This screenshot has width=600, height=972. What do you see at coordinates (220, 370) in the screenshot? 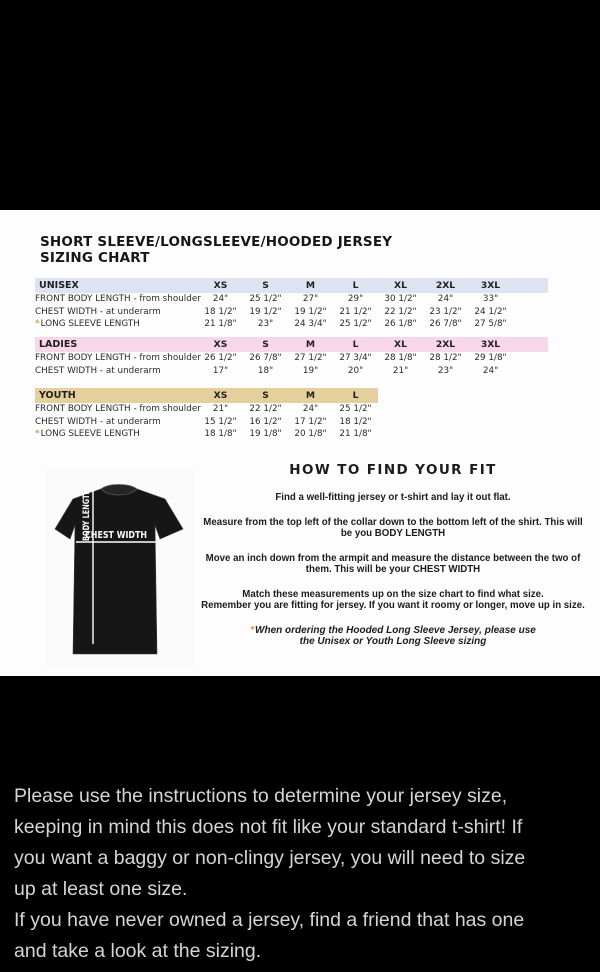
I see `size-cell: 17"` at bounding box center [220, 370].